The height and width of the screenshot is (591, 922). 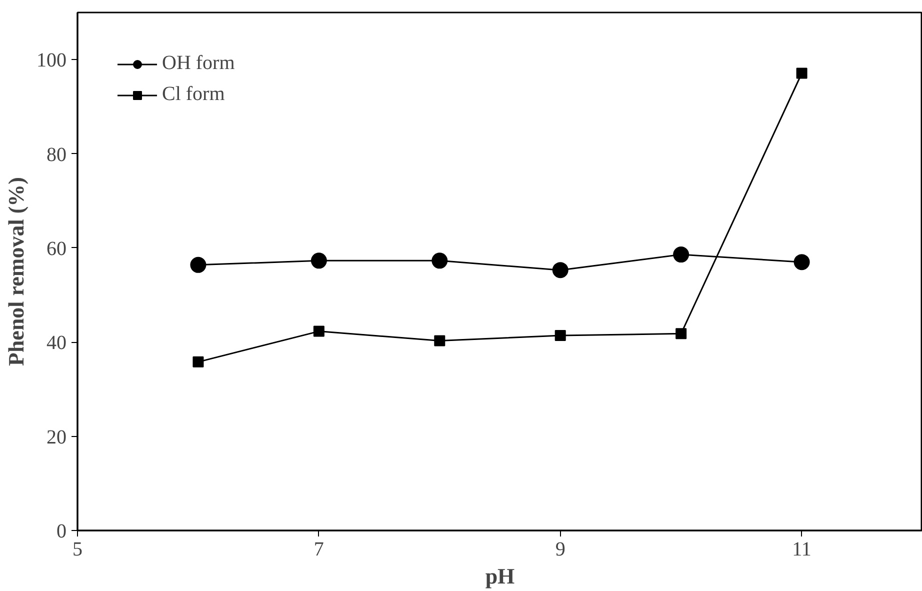 What do you see at coordinates (16, 271) in the screenshot?
I see `y-axis-title: Phenol removal (%)` at bounding box center [16, 271].